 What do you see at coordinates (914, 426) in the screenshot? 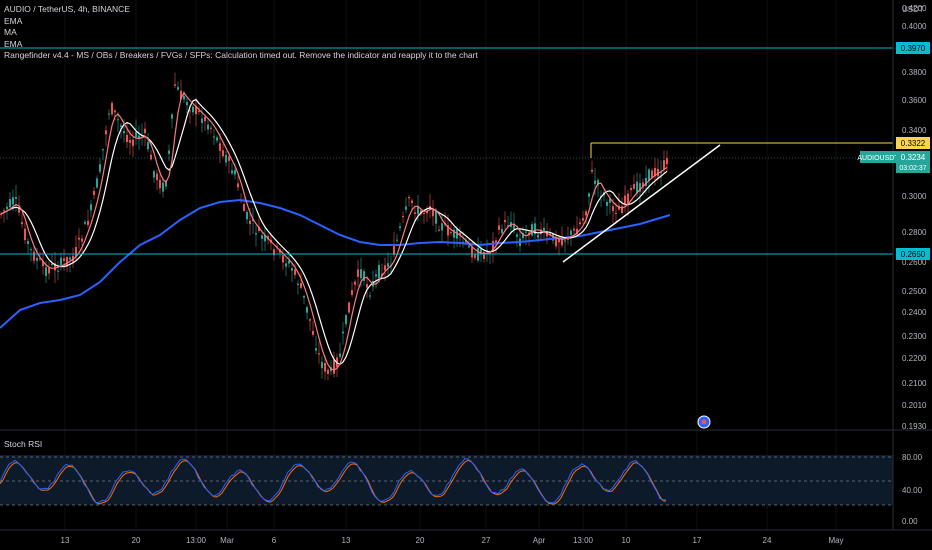
I see `price-tick-label: 0.1930` at bounding box center [914, 426].